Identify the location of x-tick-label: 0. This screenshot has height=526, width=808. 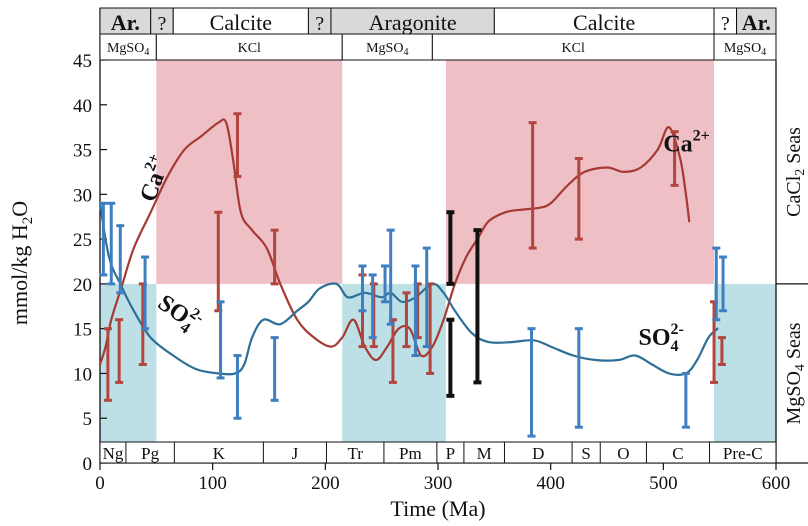
(100, 483).